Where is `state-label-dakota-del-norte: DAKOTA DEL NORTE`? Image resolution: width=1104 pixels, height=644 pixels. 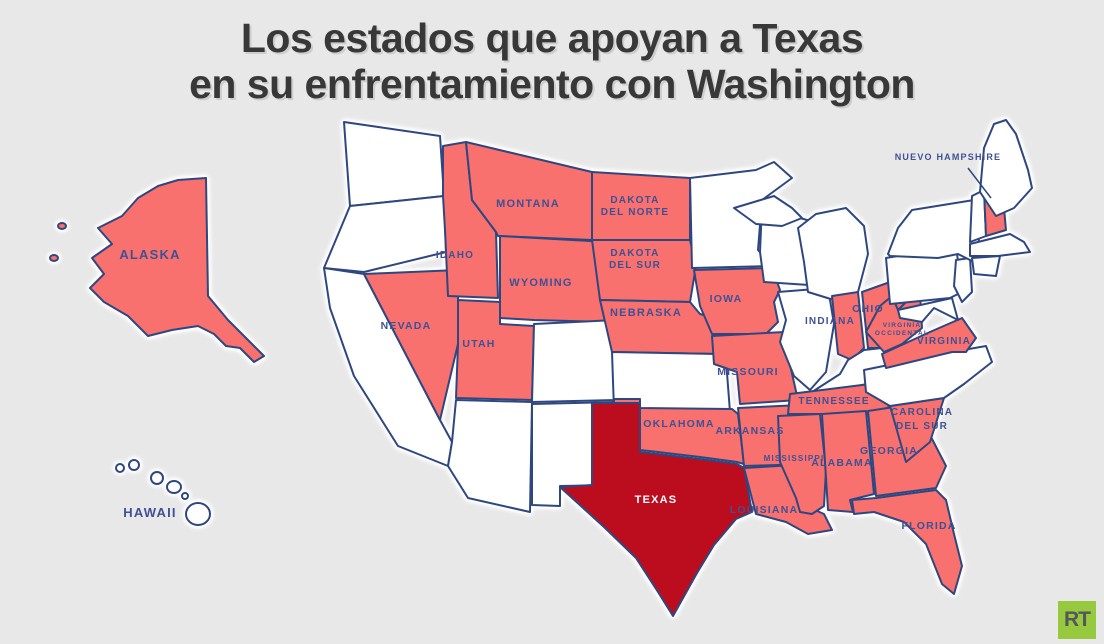
state-label-dakota-del-norte: DAKOTA DEL NORTE is located at coordinates (635, 206).